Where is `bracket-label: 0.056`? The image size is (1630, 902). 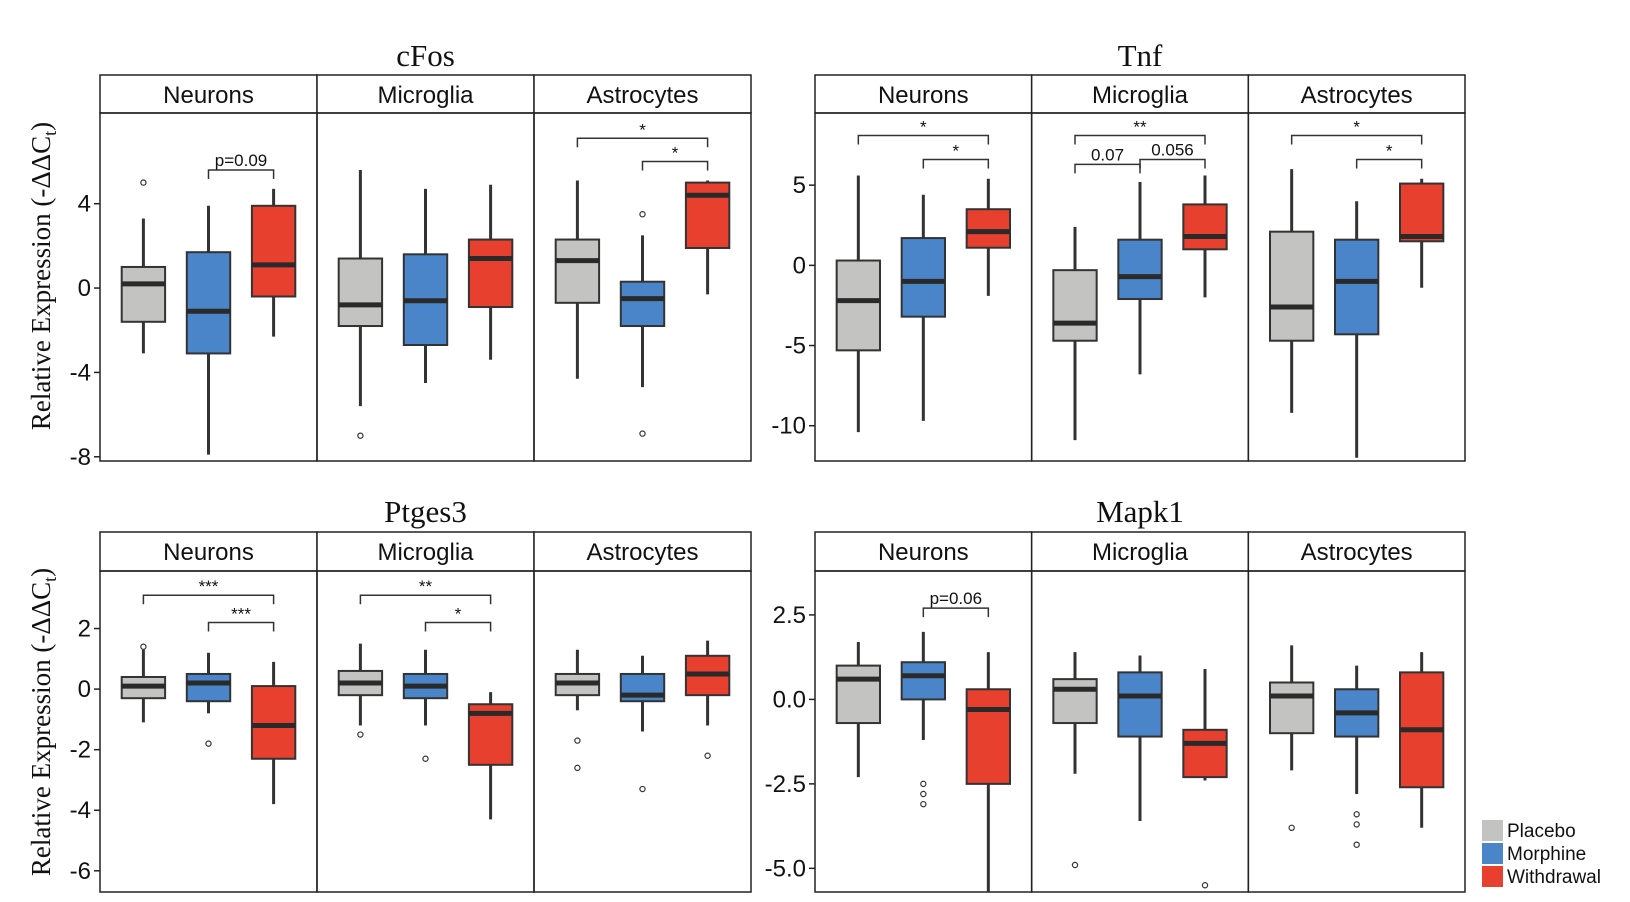 bracket-label: 0.056 is located at coordinates (1172, 150).